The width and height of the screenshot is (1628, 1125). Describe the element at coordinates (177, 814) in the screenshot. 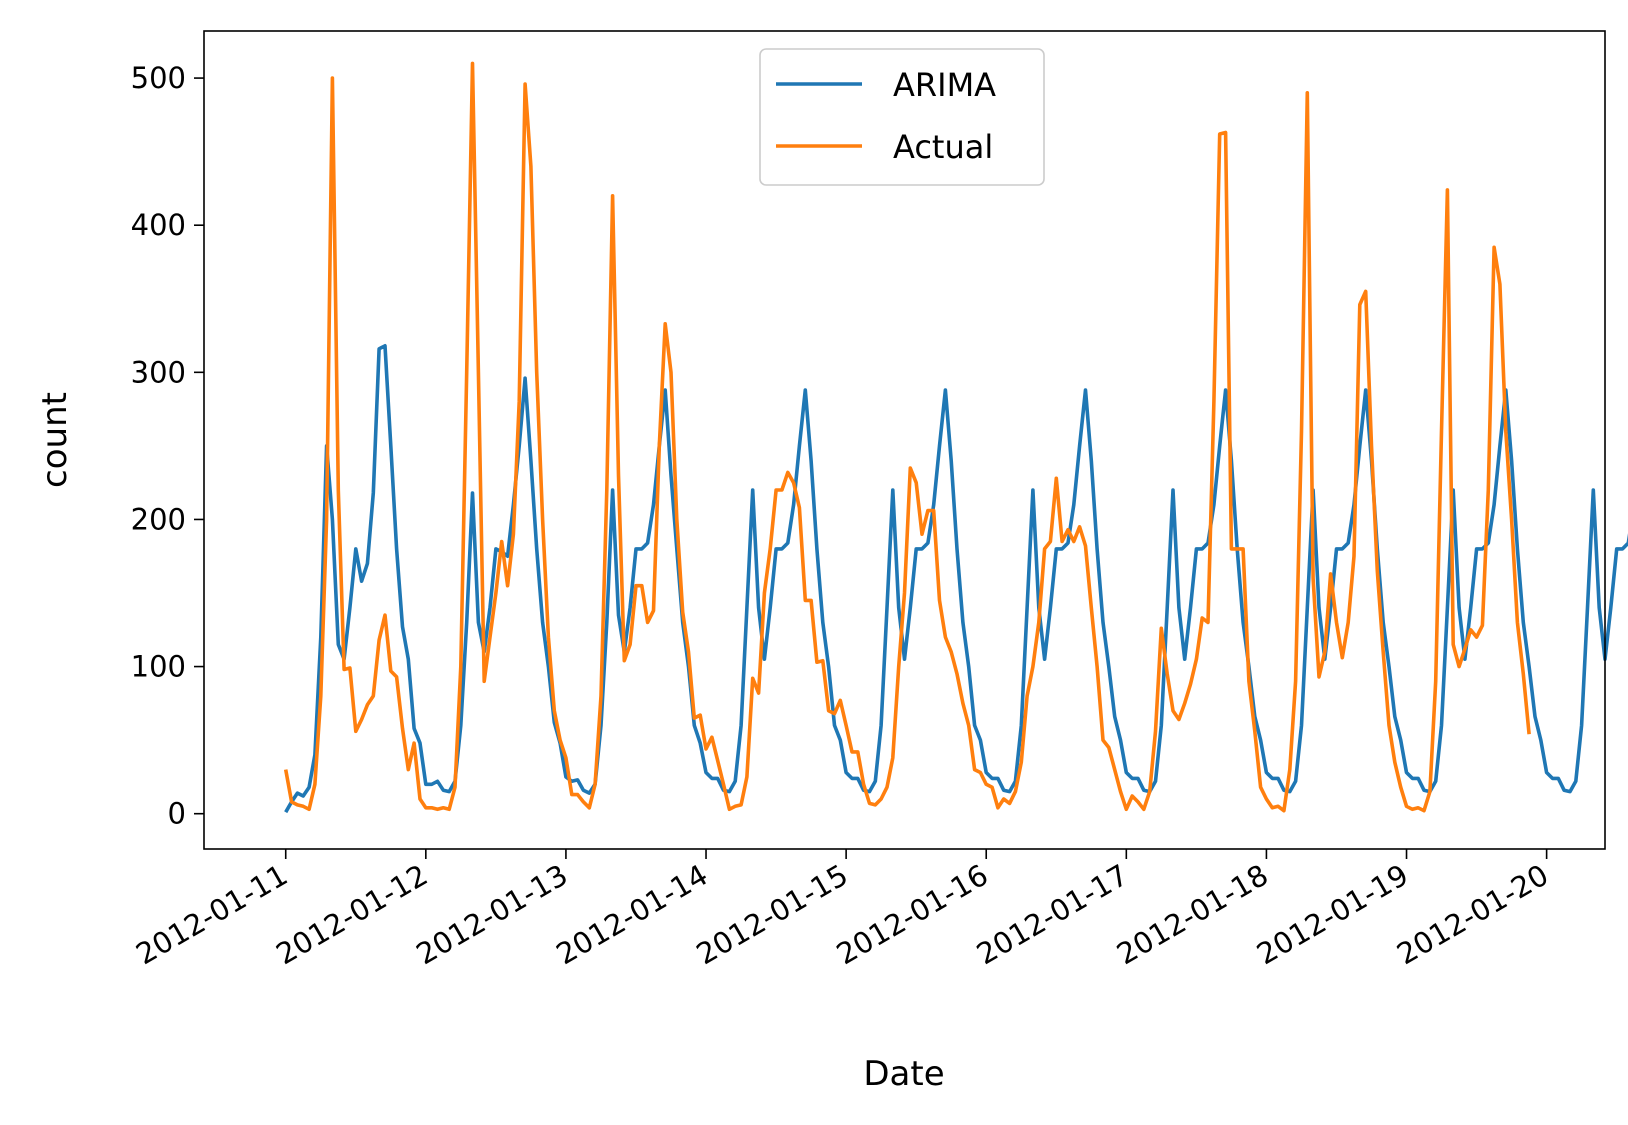

I see `y-tick-label: 0` at that location.